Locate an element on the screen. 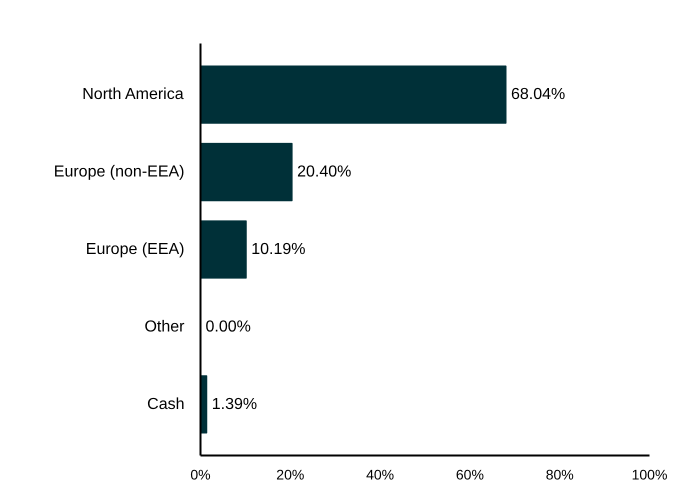 The image size is (676, 493). x-tick-label: 40% is located at coordinates (380, 474).